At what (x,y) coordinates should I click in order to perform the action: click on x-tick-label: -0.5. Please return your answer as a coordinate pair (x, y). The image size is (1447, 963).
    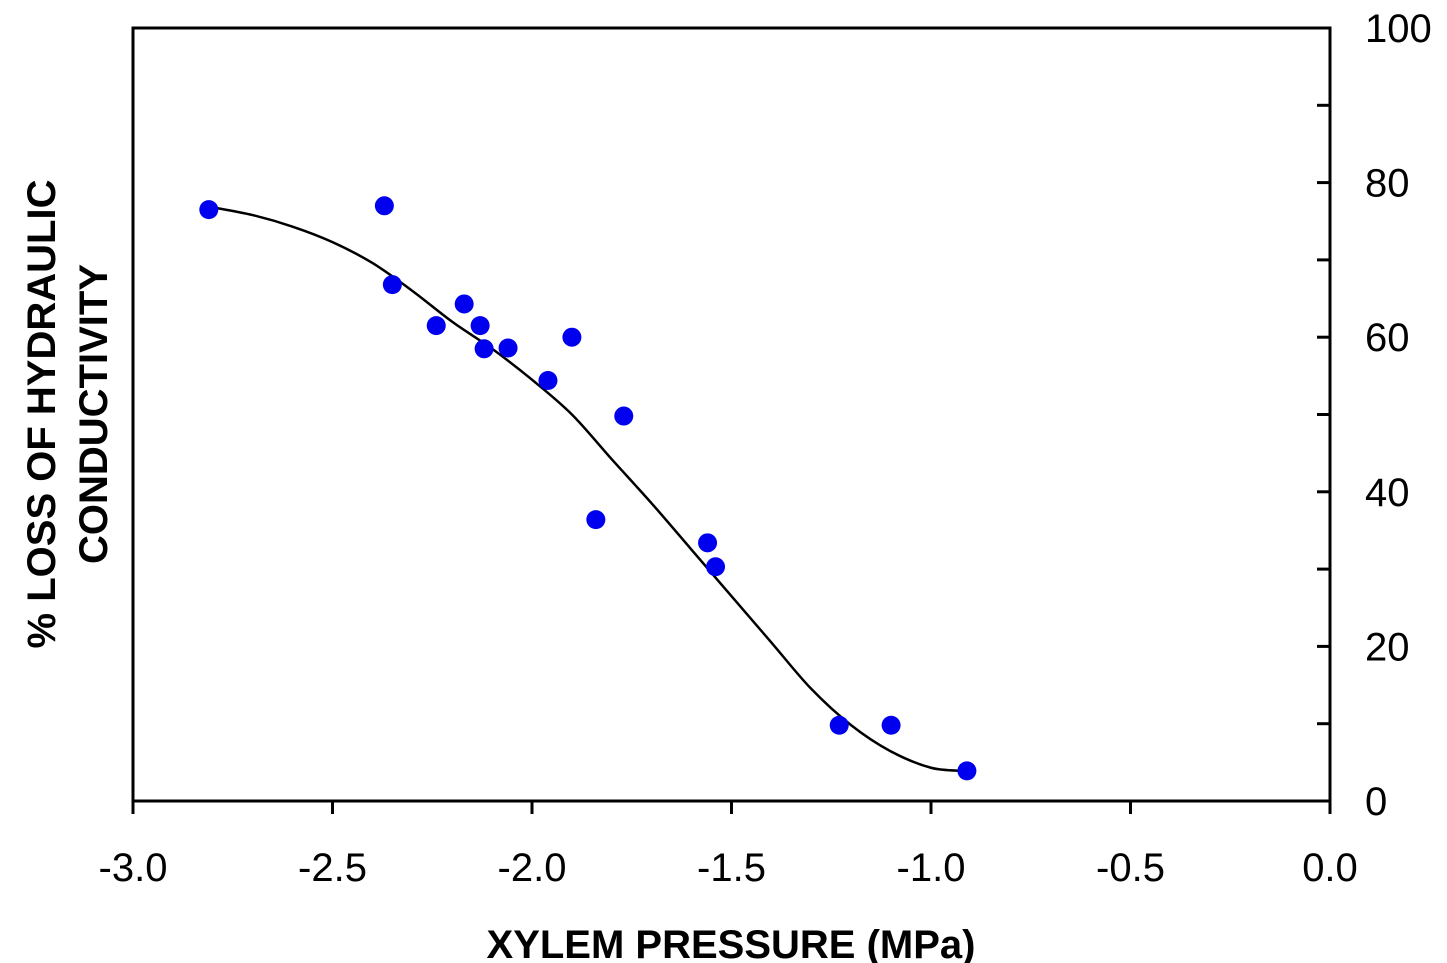
    Looking at the image, I should click on (1130, 868).